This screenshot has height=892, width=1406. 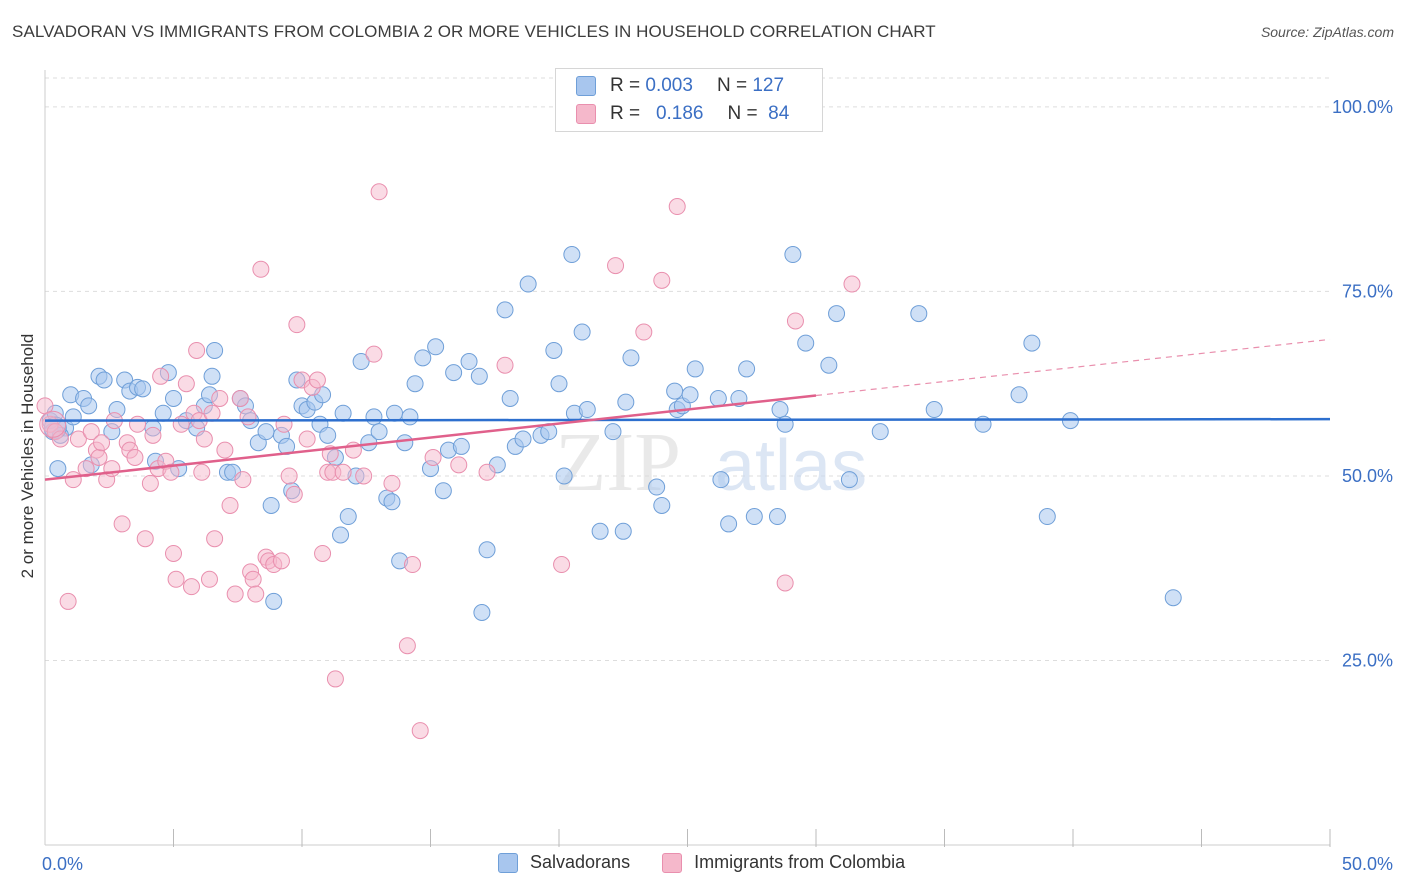 I want to click on source-label: Source: ZipAtlas.com, so click(x=1327, y=32).